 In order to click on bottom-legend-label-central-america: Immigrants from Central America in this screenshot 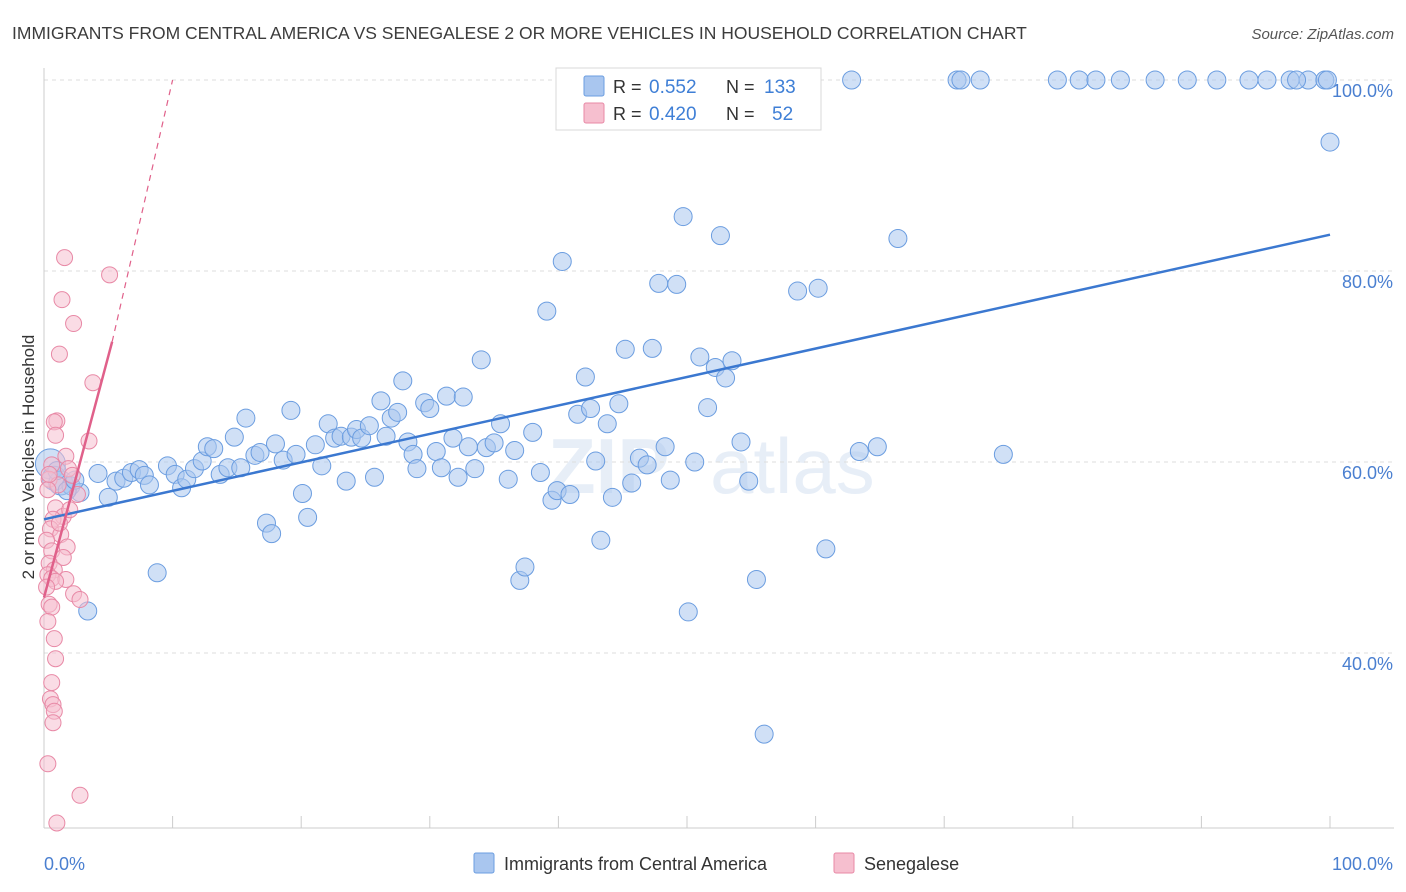, I will do `click(636, 864)`.